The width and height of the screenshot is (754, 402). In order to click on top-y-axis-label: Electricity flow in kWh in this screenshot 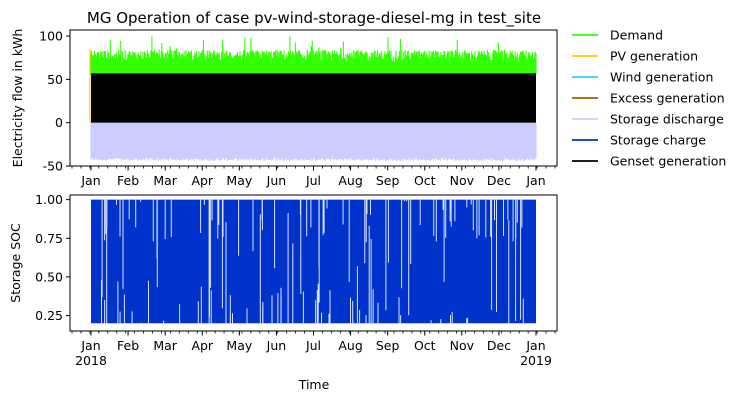, I will do `click(17, 98)`.